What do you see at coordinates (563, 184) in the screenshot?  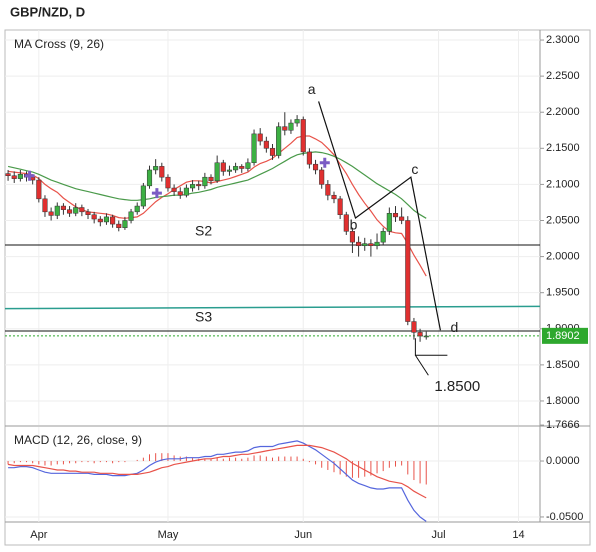 I see `y-tick-label: 2.1000` at bounding box center [563, 184].